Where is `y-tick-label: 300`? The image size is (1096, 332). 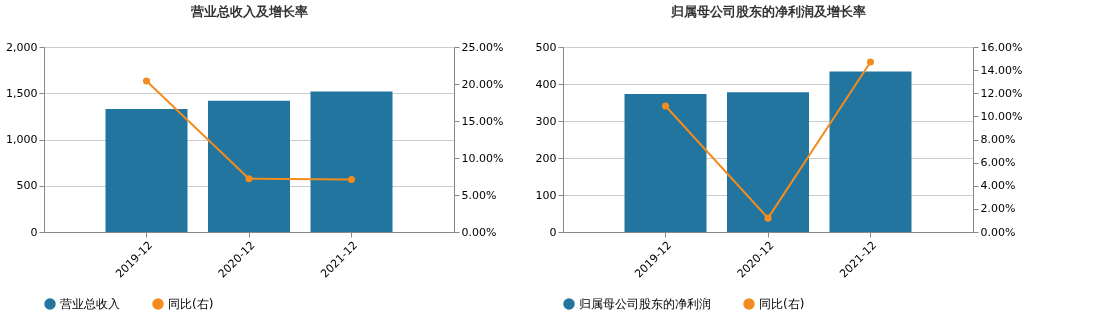 y-tick-label: 300 is located at coordinates (546, 121).